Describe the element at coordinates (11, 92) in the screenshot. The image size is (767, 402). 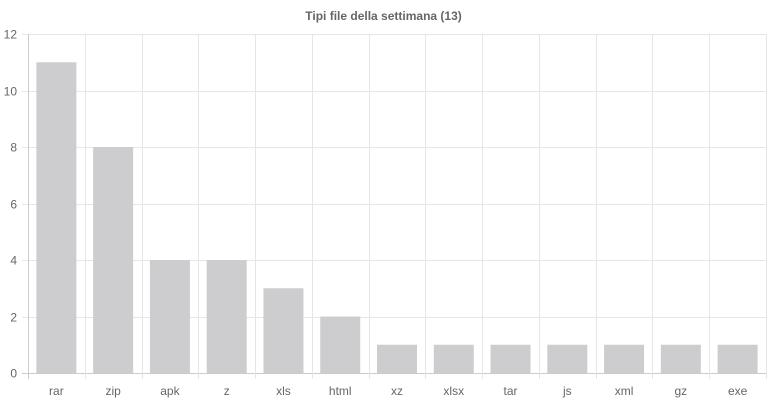
I see `y-tick-label: 10` at that location.